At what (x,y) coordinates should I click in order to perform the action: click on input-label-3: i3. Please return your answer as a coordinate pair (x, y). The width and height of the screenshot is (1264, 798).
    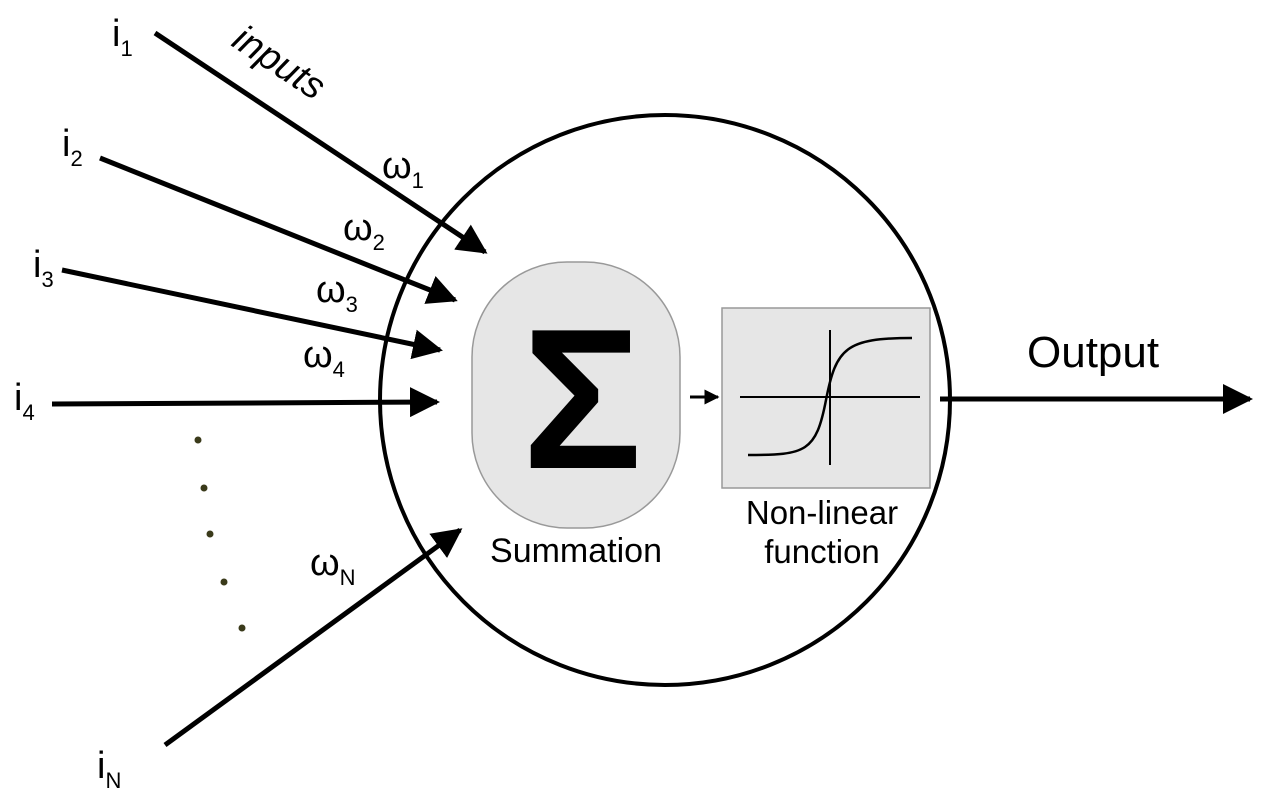
    Looking at the image, I should click on (43, 268).